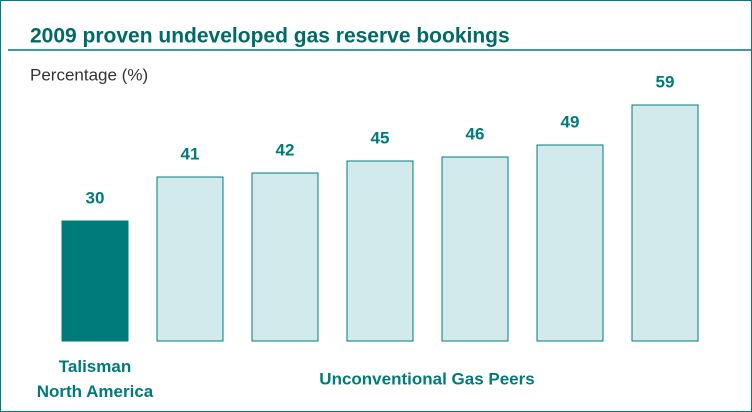 Image resolution: width=752 pixels, height=412 pixels. I want to click on x-tick-label: Talisman North America, so click(95, 379).